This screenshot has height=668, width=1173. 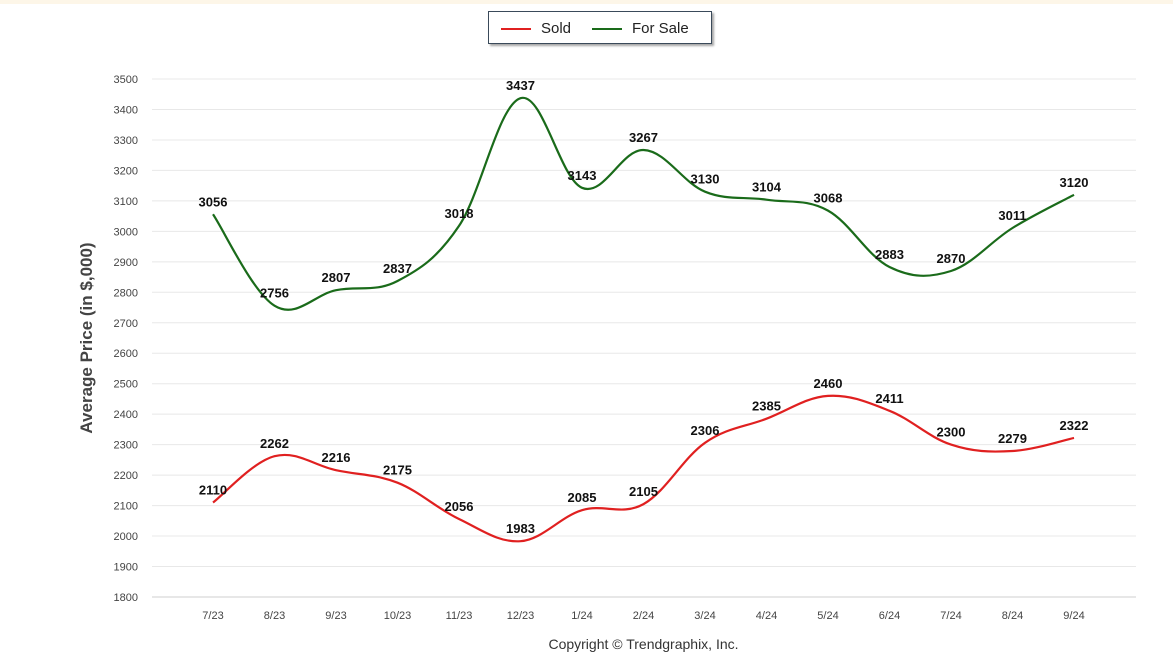 I want to click on y-tick-label: 1900, so click(x=126, y=568).